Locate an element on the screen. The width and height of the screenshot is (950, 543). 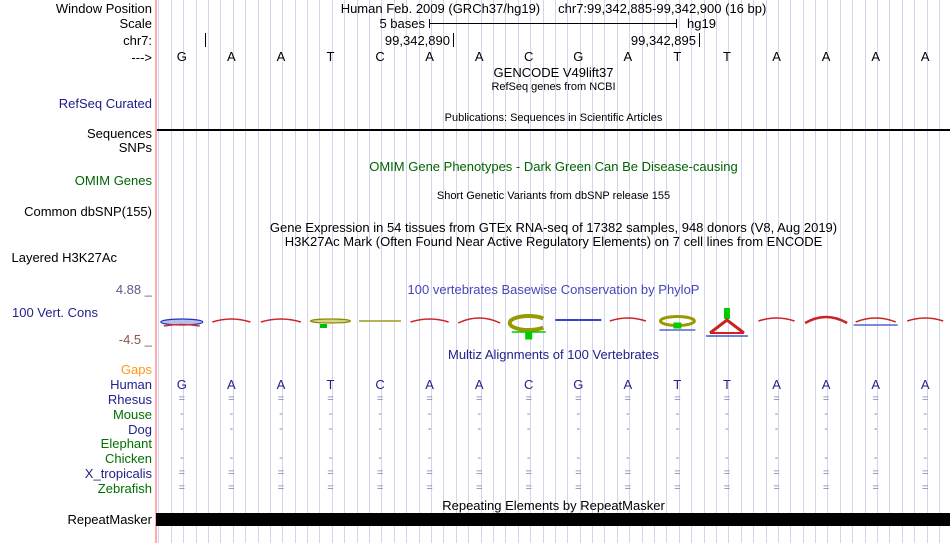
track-label-snps: SNPs is located at coordinates (135, 147).